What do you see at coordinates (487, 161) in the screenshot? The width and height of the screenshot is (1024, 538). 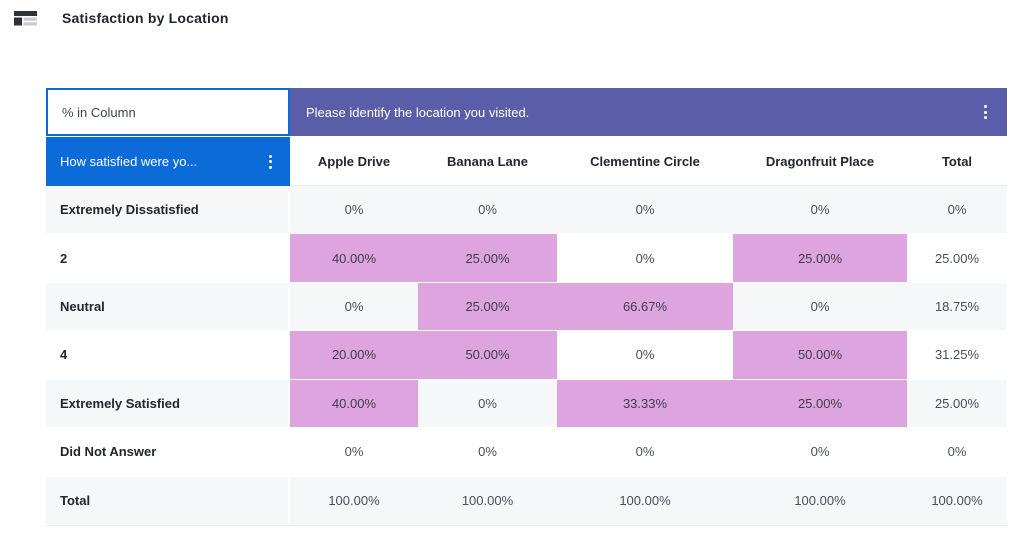 I see `column-header-banana-lane: Banana Lane` at bounding box center [487, 161].